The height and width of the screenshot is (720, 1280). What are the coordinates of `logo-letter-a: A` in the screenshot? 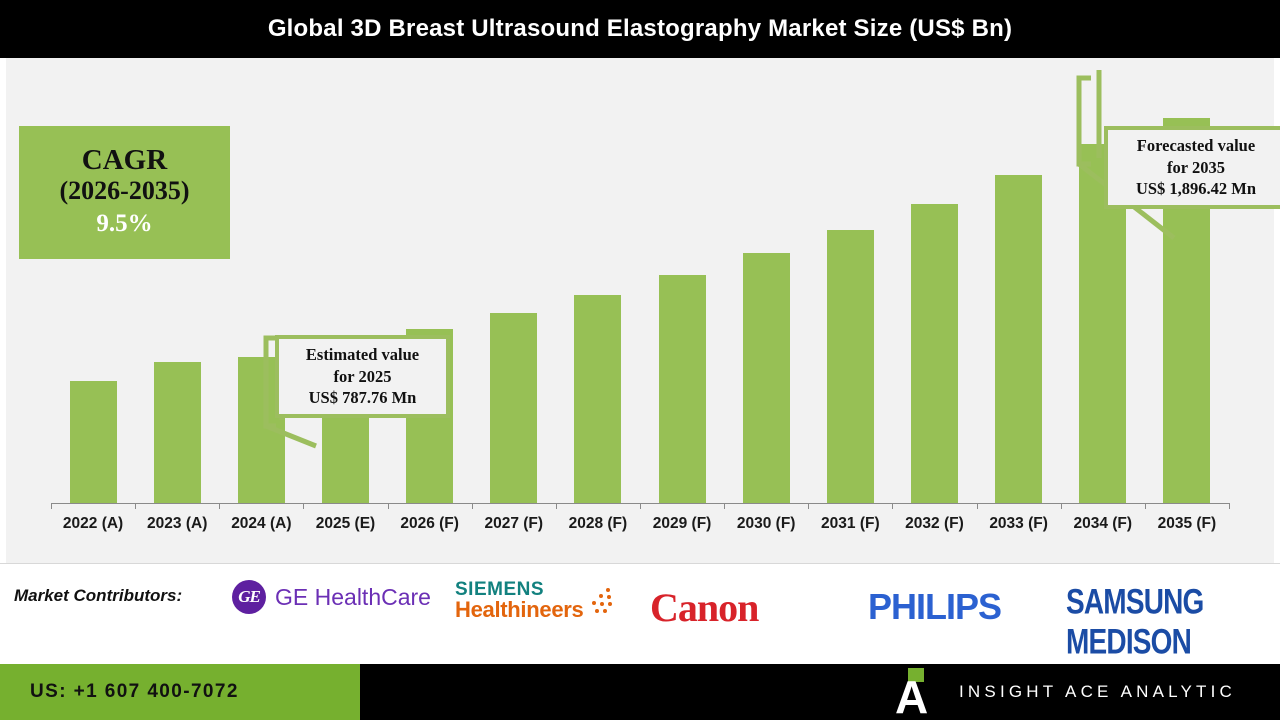 It's located at (912, 695).